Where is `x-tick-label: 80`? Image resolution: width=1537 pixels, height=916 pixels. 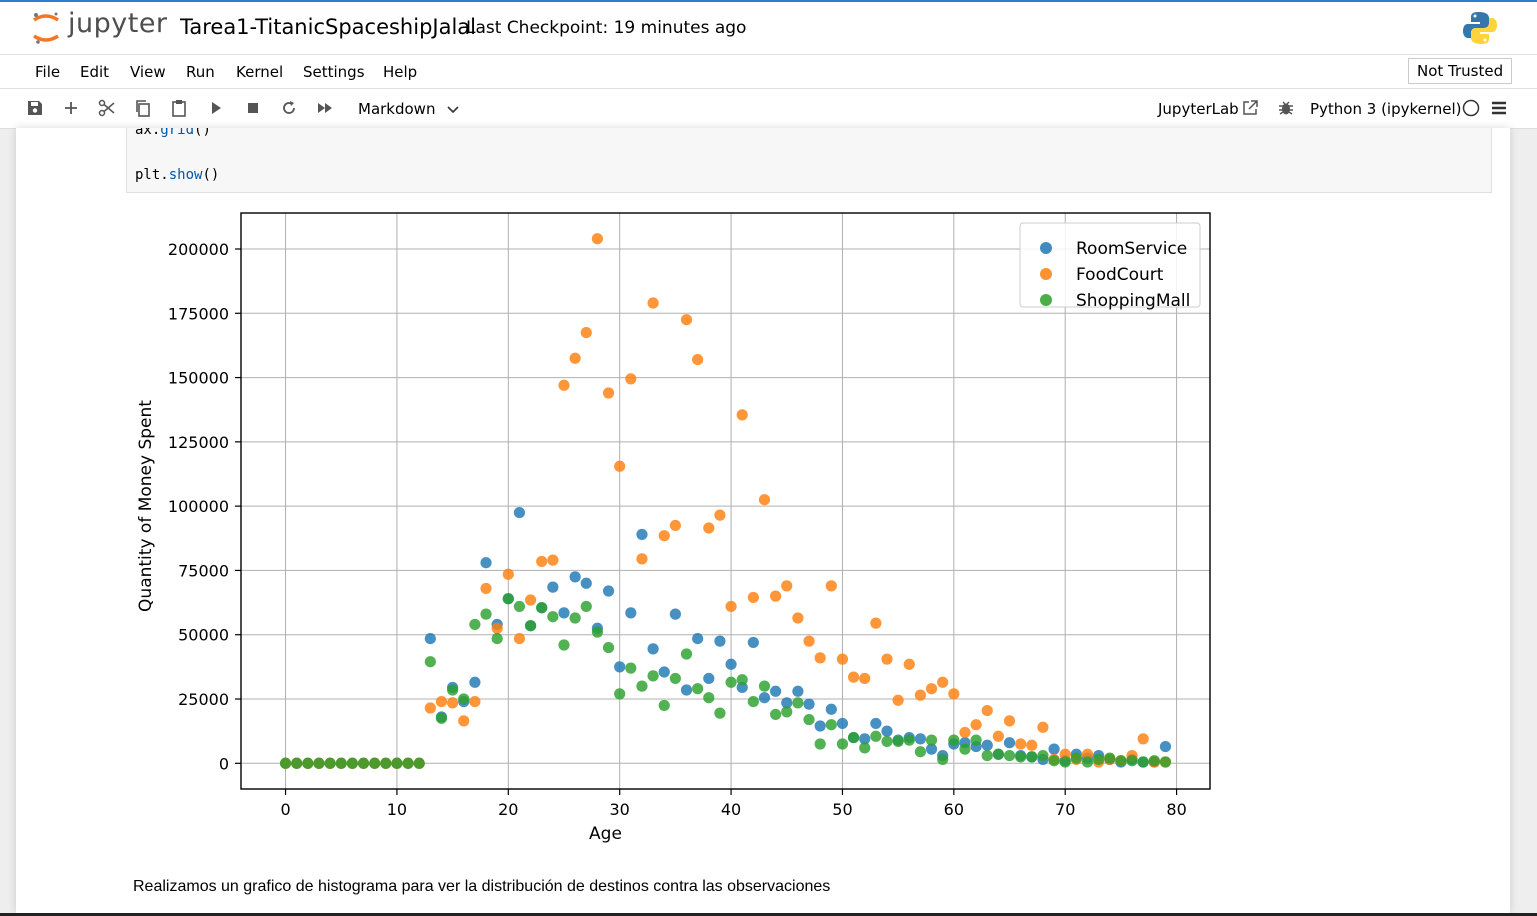
x-tick-label: 80 is located at coordinates (1176, 809).